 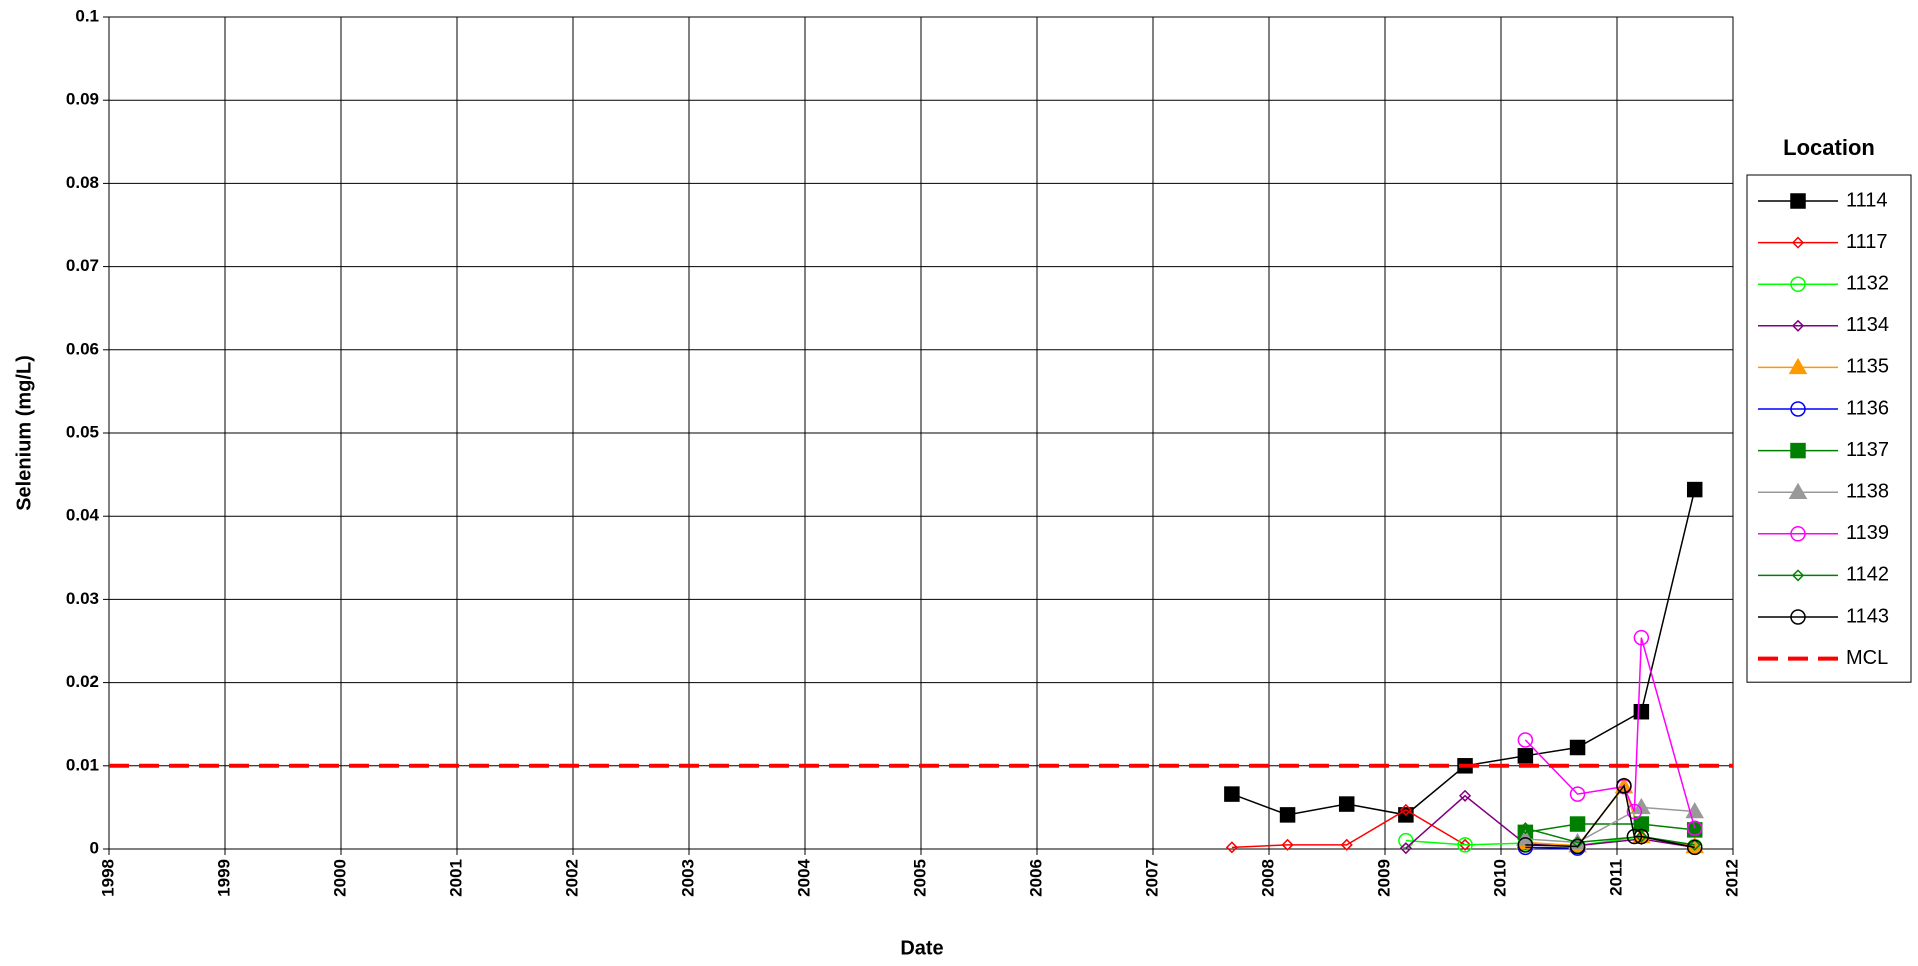 What do you see at coordinates (107, 878) in the screenshot?
I see `x-tick-label: 1998` at bounding box center [107, 878].